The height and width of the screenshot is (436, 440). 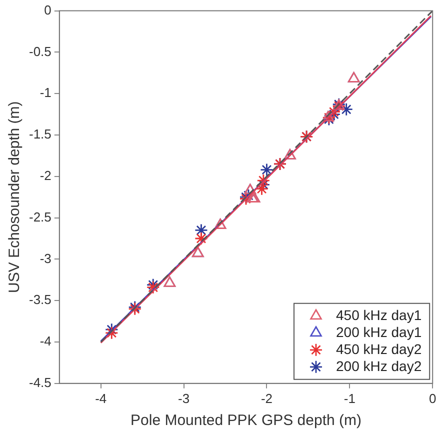 What do you see at coordinates (46, 341) in the screenshot?
I see `y-tick-label: -4` at bounding box center [46, 341].